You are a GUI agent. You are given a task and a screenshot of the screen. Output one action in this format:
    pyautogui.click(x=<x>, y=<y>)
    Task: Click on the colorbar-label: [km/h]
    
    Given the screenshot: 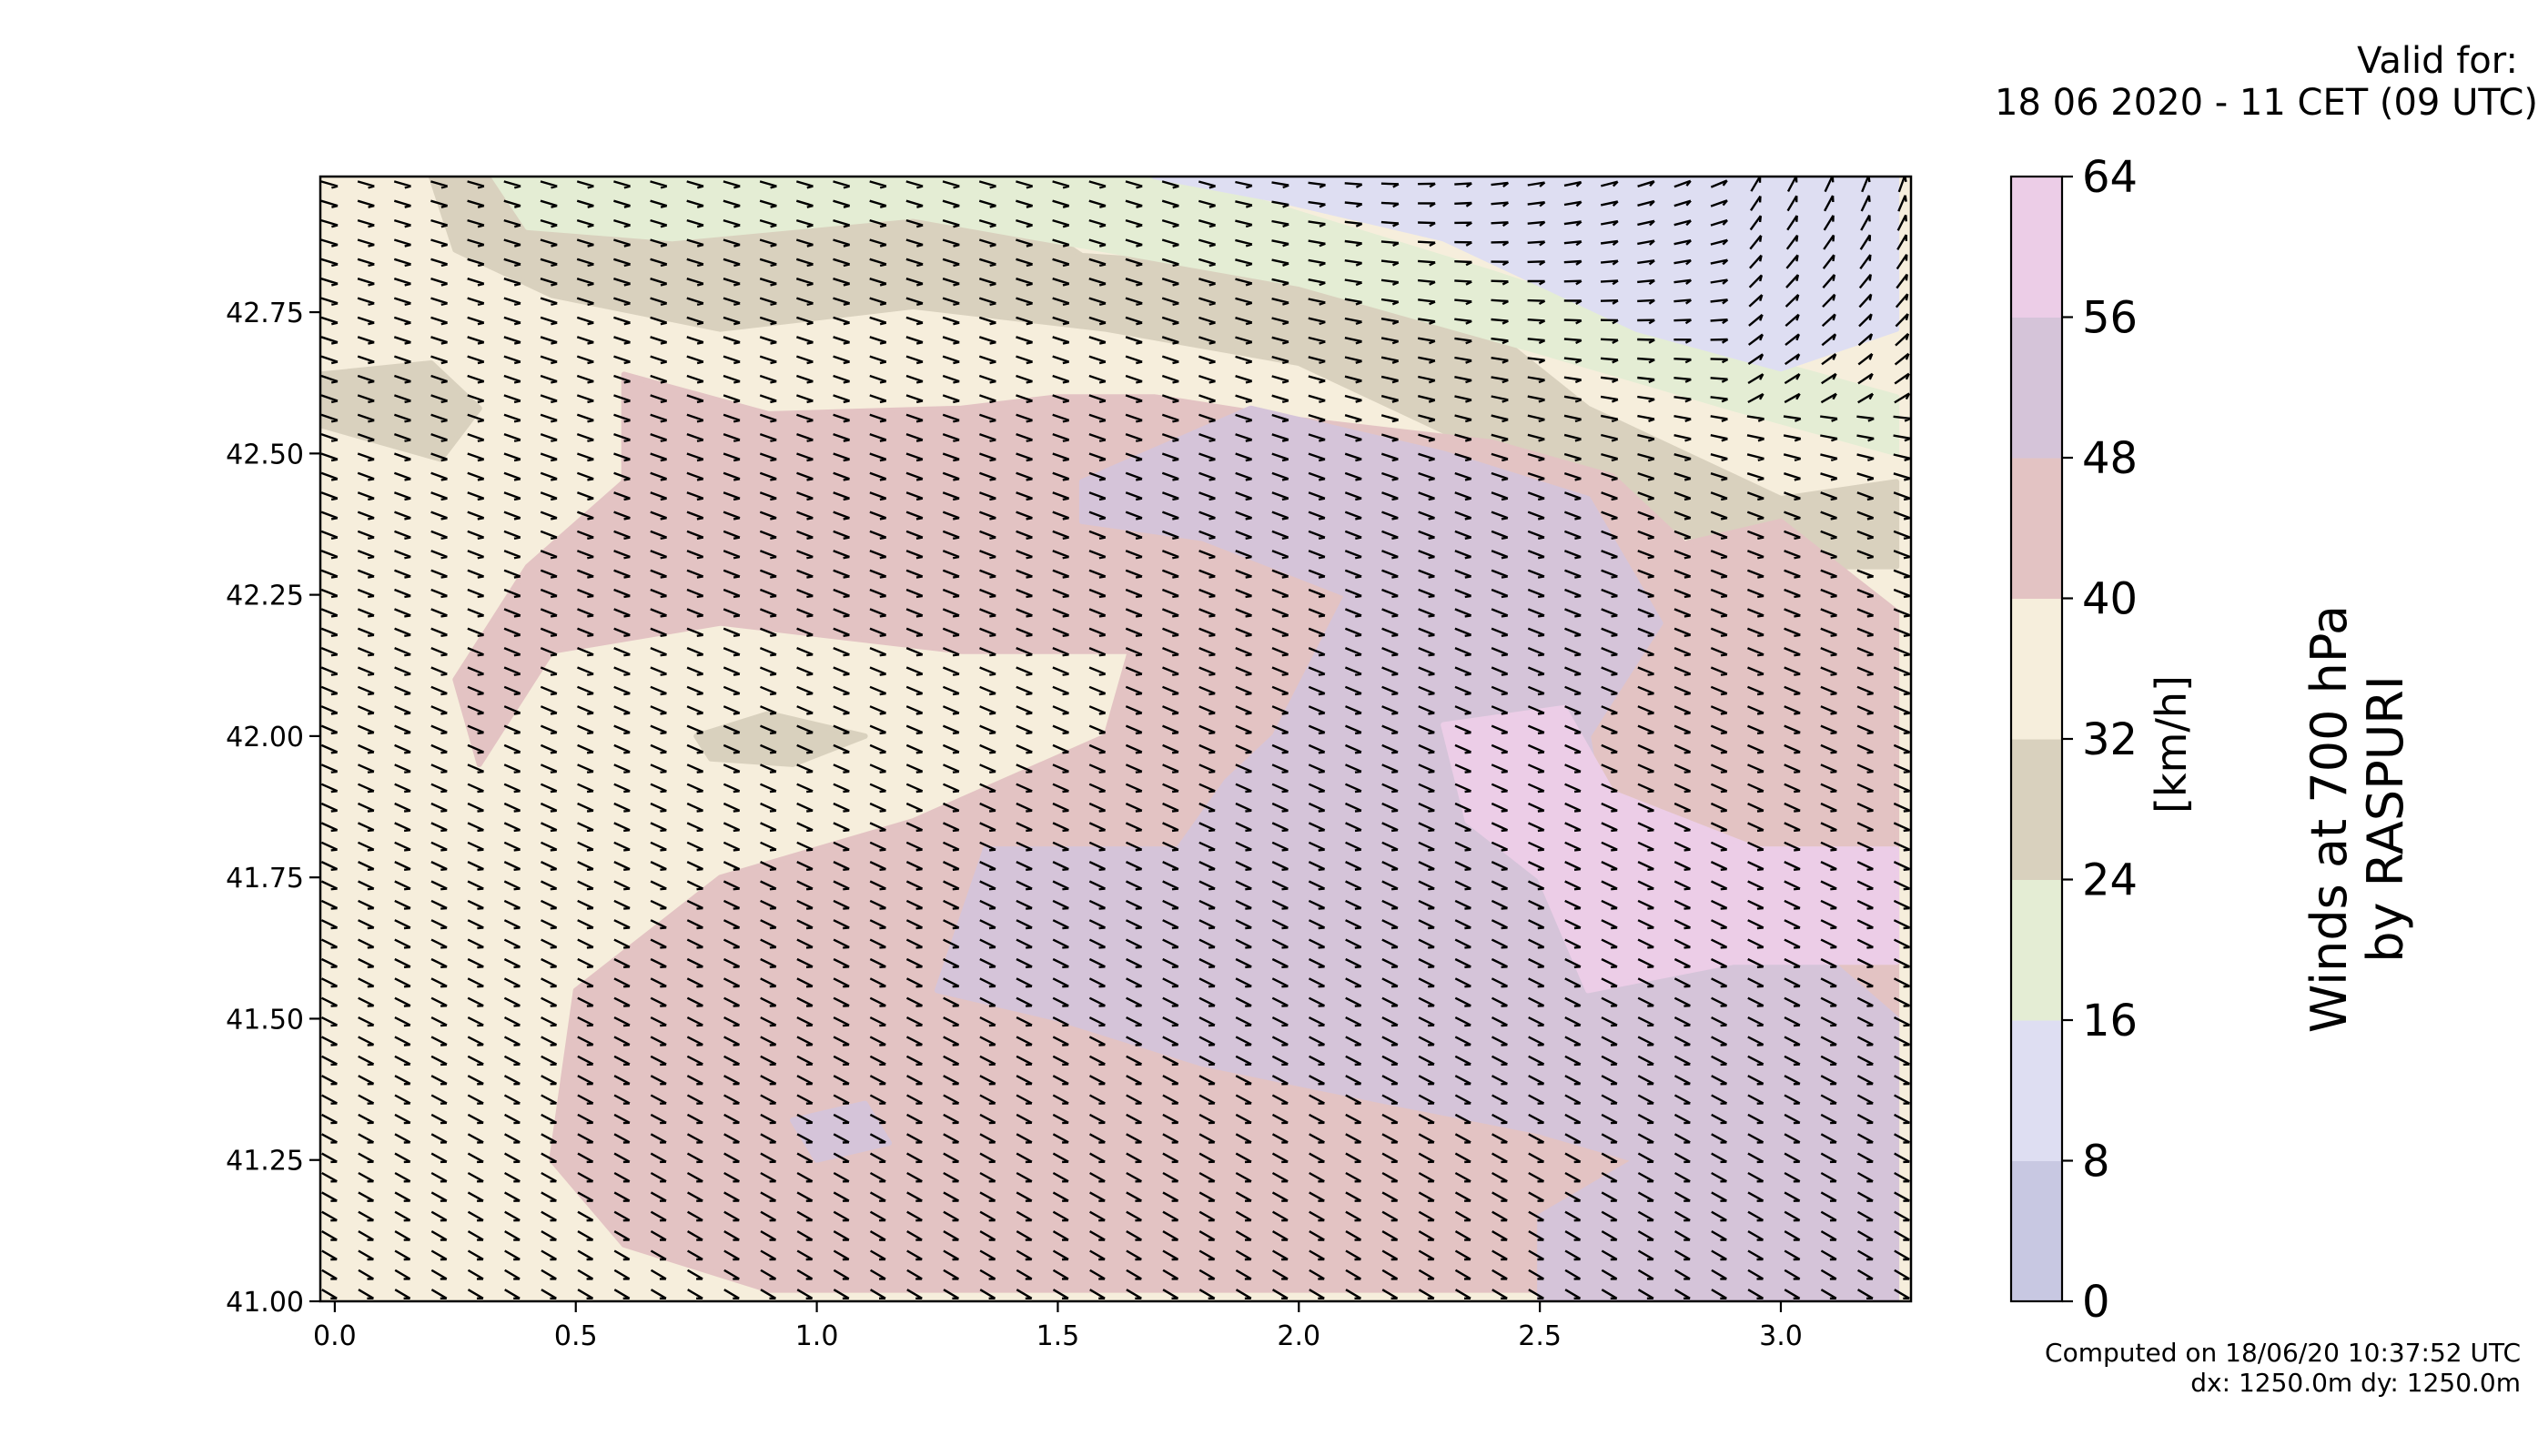 What is the action you would take?
    pyautogui.click(x=2172, y=744)
    